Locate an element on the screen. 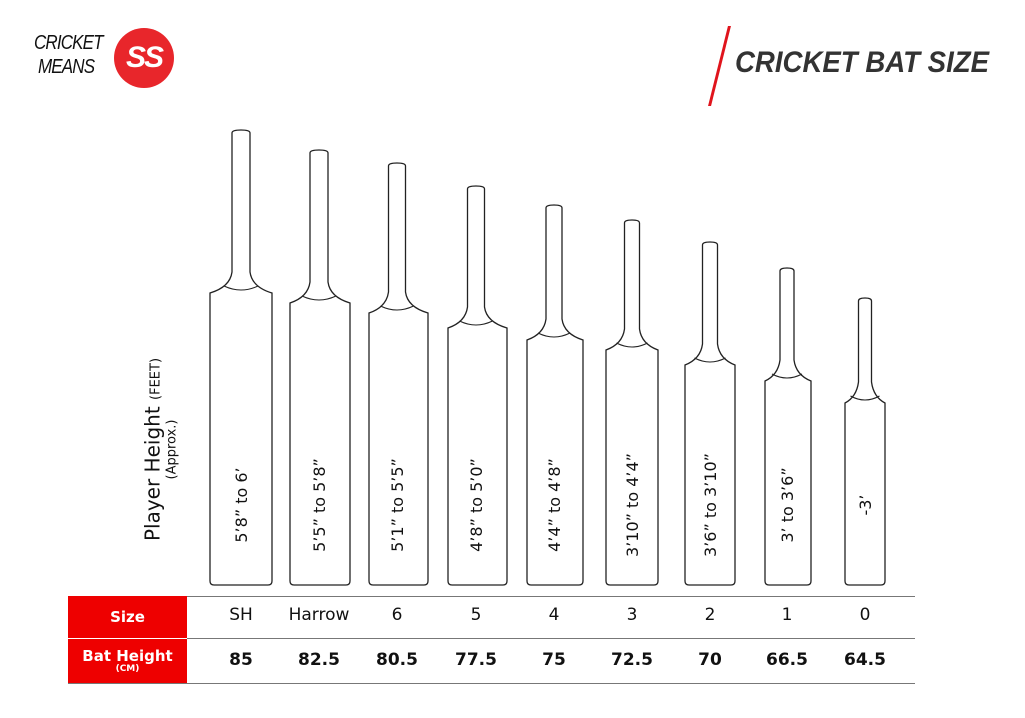  bat: 3’10” to 4’4” is located at coordinates (632, 402).